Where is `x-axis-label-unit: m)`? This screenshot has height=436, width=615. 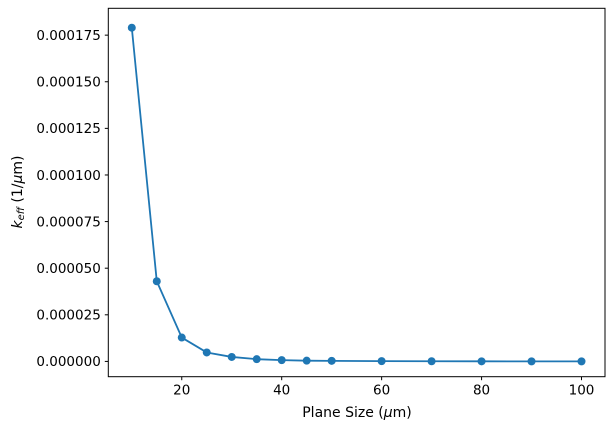
x-axis-label-unit: m) is located at coordinates (402, 413).